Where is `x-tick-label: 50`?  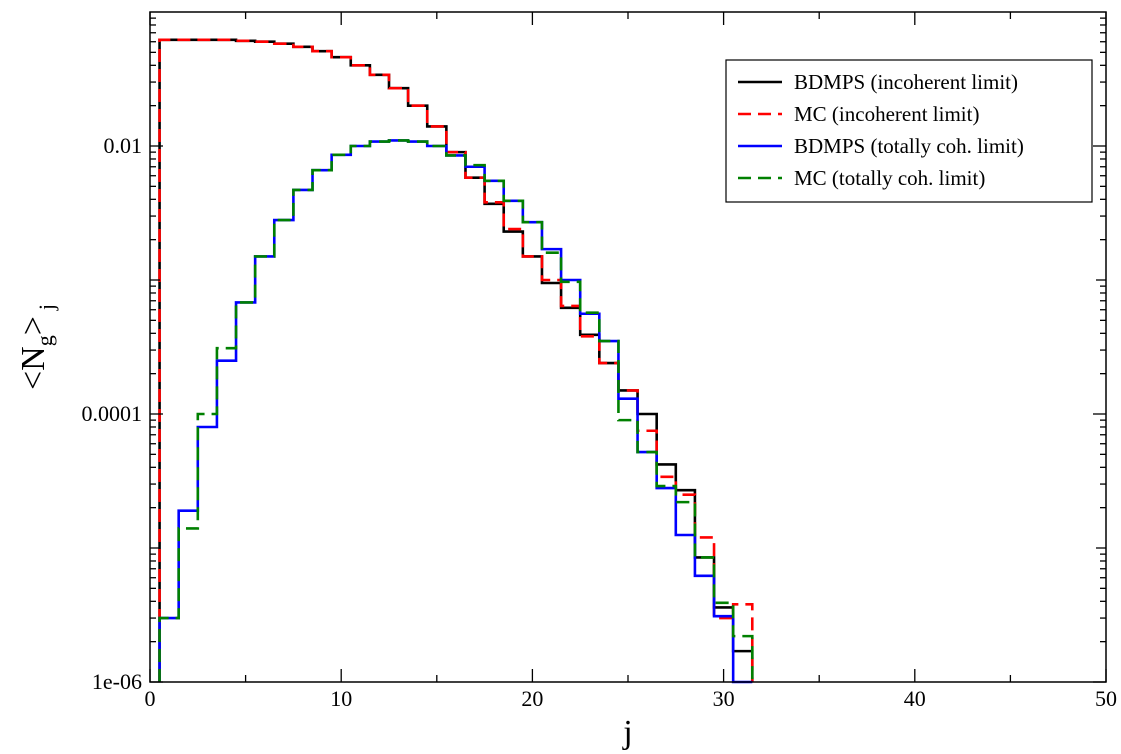 x-tick-label: 50 is located at coordinates (1106, 698).